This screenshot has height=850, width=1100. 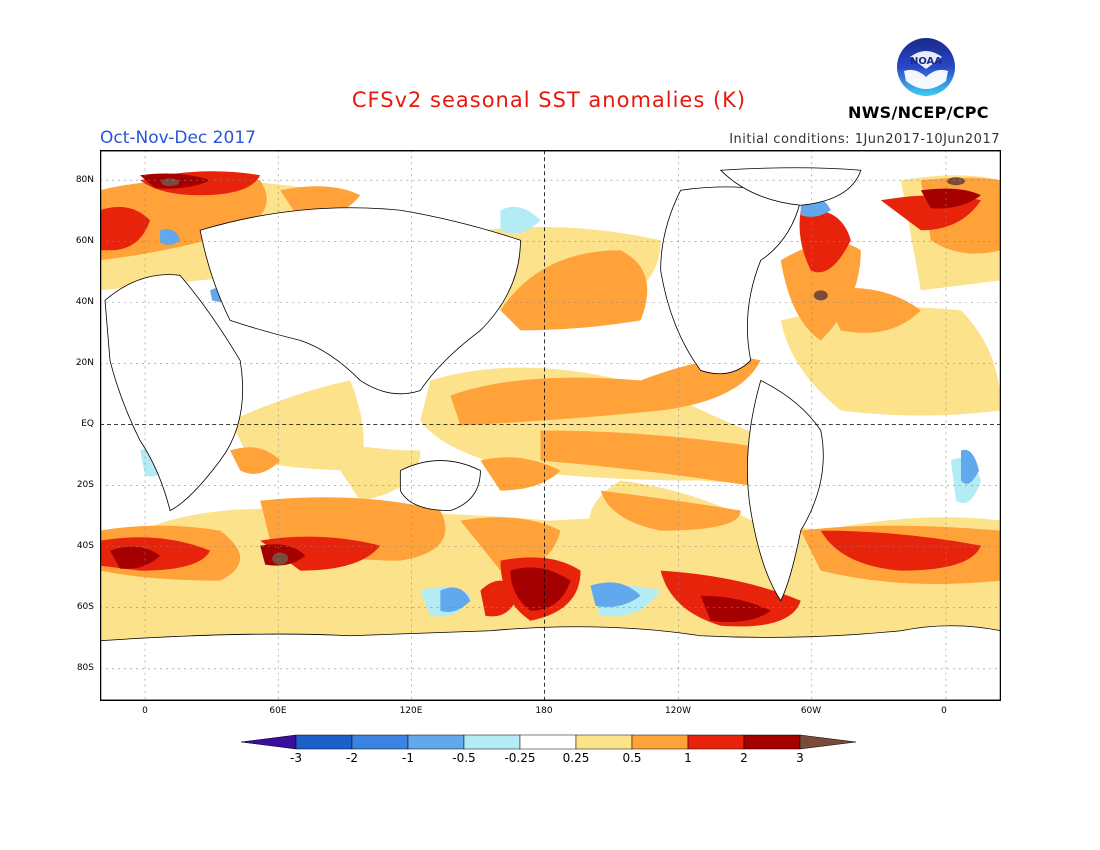 I want to click on lat-label: 80S, so click(x=85, y=668).